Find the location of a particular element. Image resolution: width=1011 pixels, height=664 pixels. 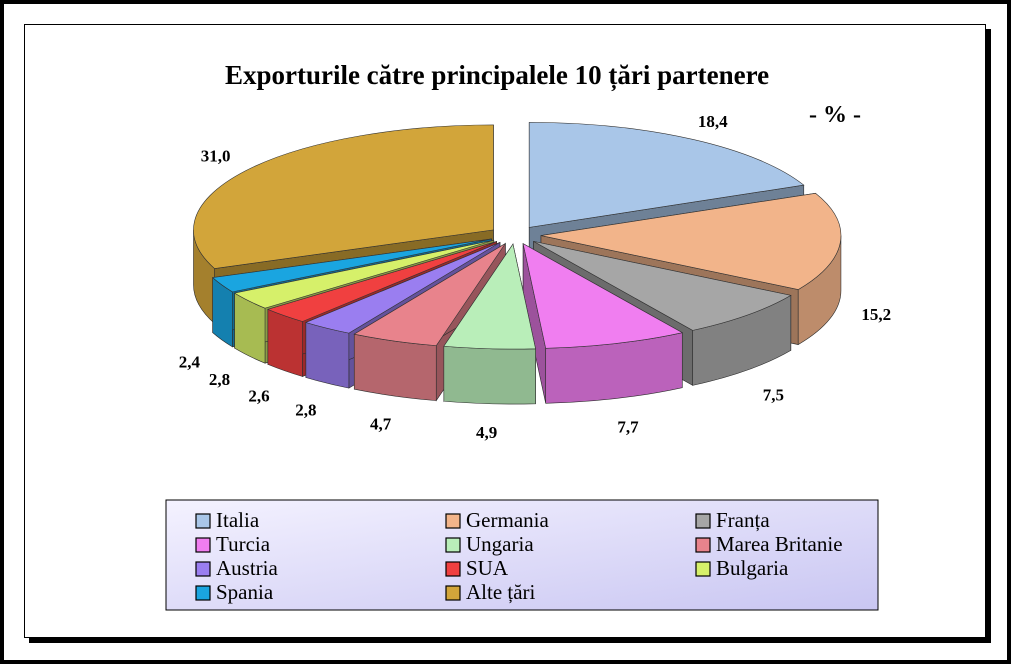

data-label: 7,5 is located at coordinates (773, 395).